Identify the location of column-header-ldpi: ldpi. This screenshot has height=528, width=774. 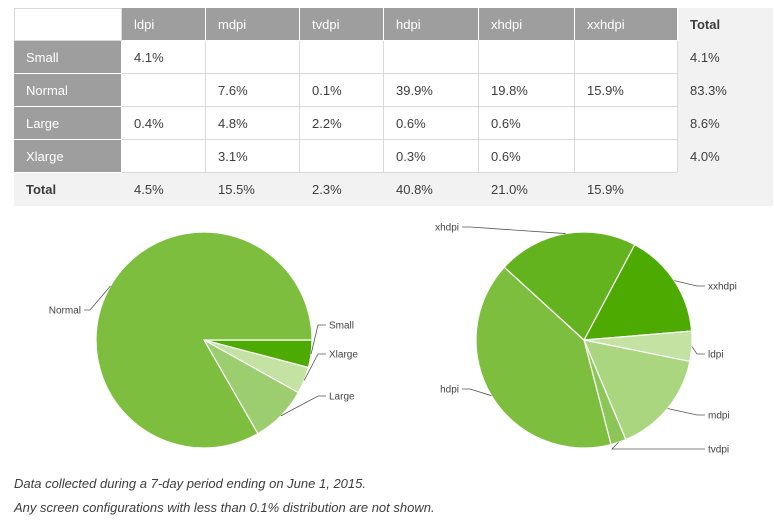
(164, 24).